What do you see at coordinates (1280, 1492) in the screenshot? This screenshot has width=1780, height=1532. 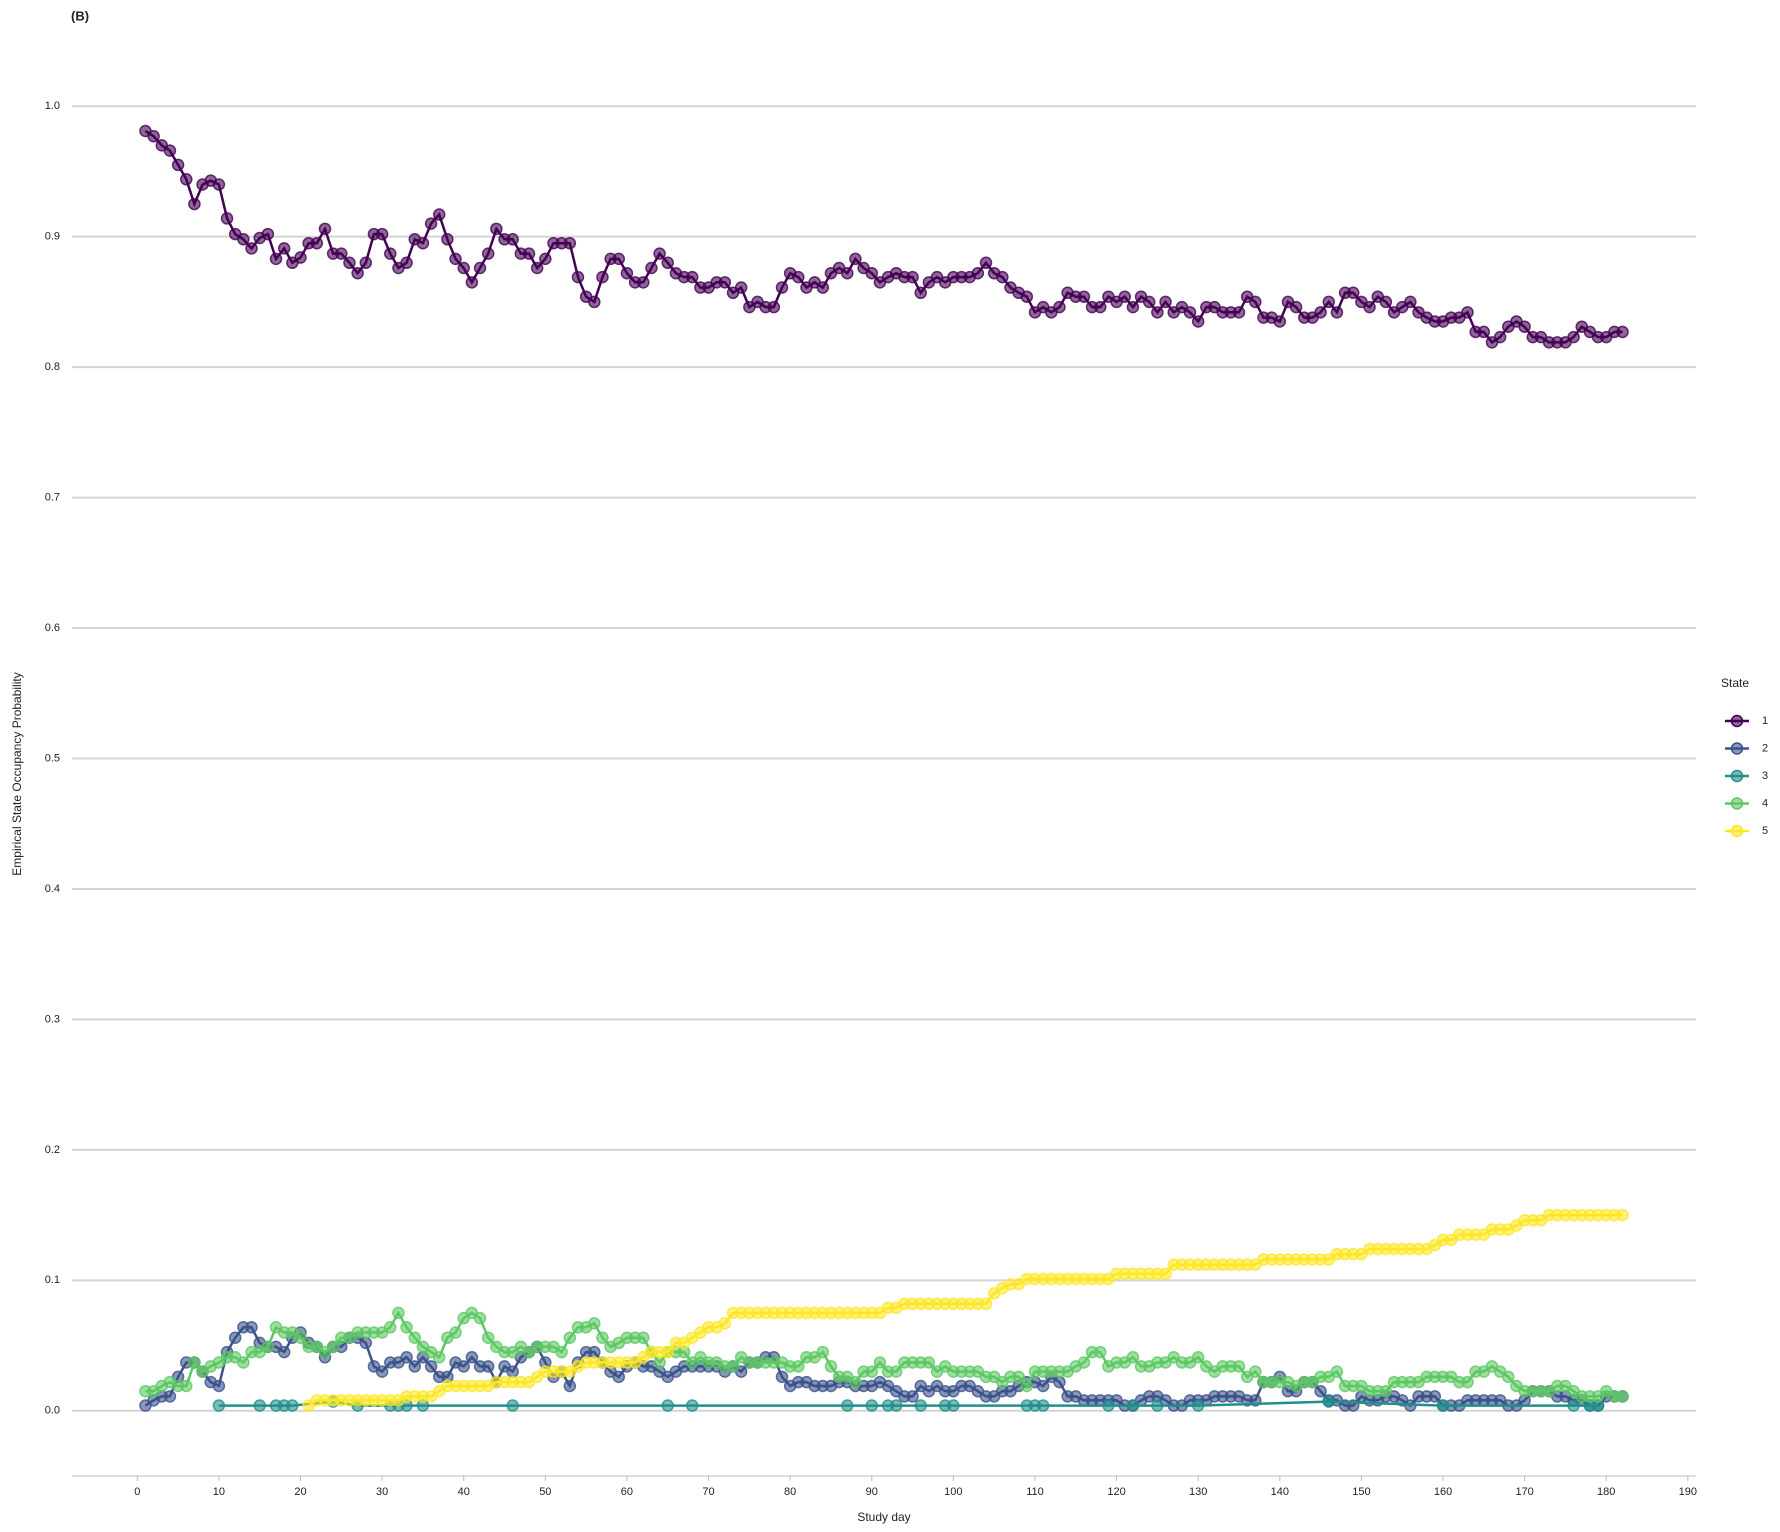 I see `x-tick-label: 140` at bounding box center [1280, 1492].